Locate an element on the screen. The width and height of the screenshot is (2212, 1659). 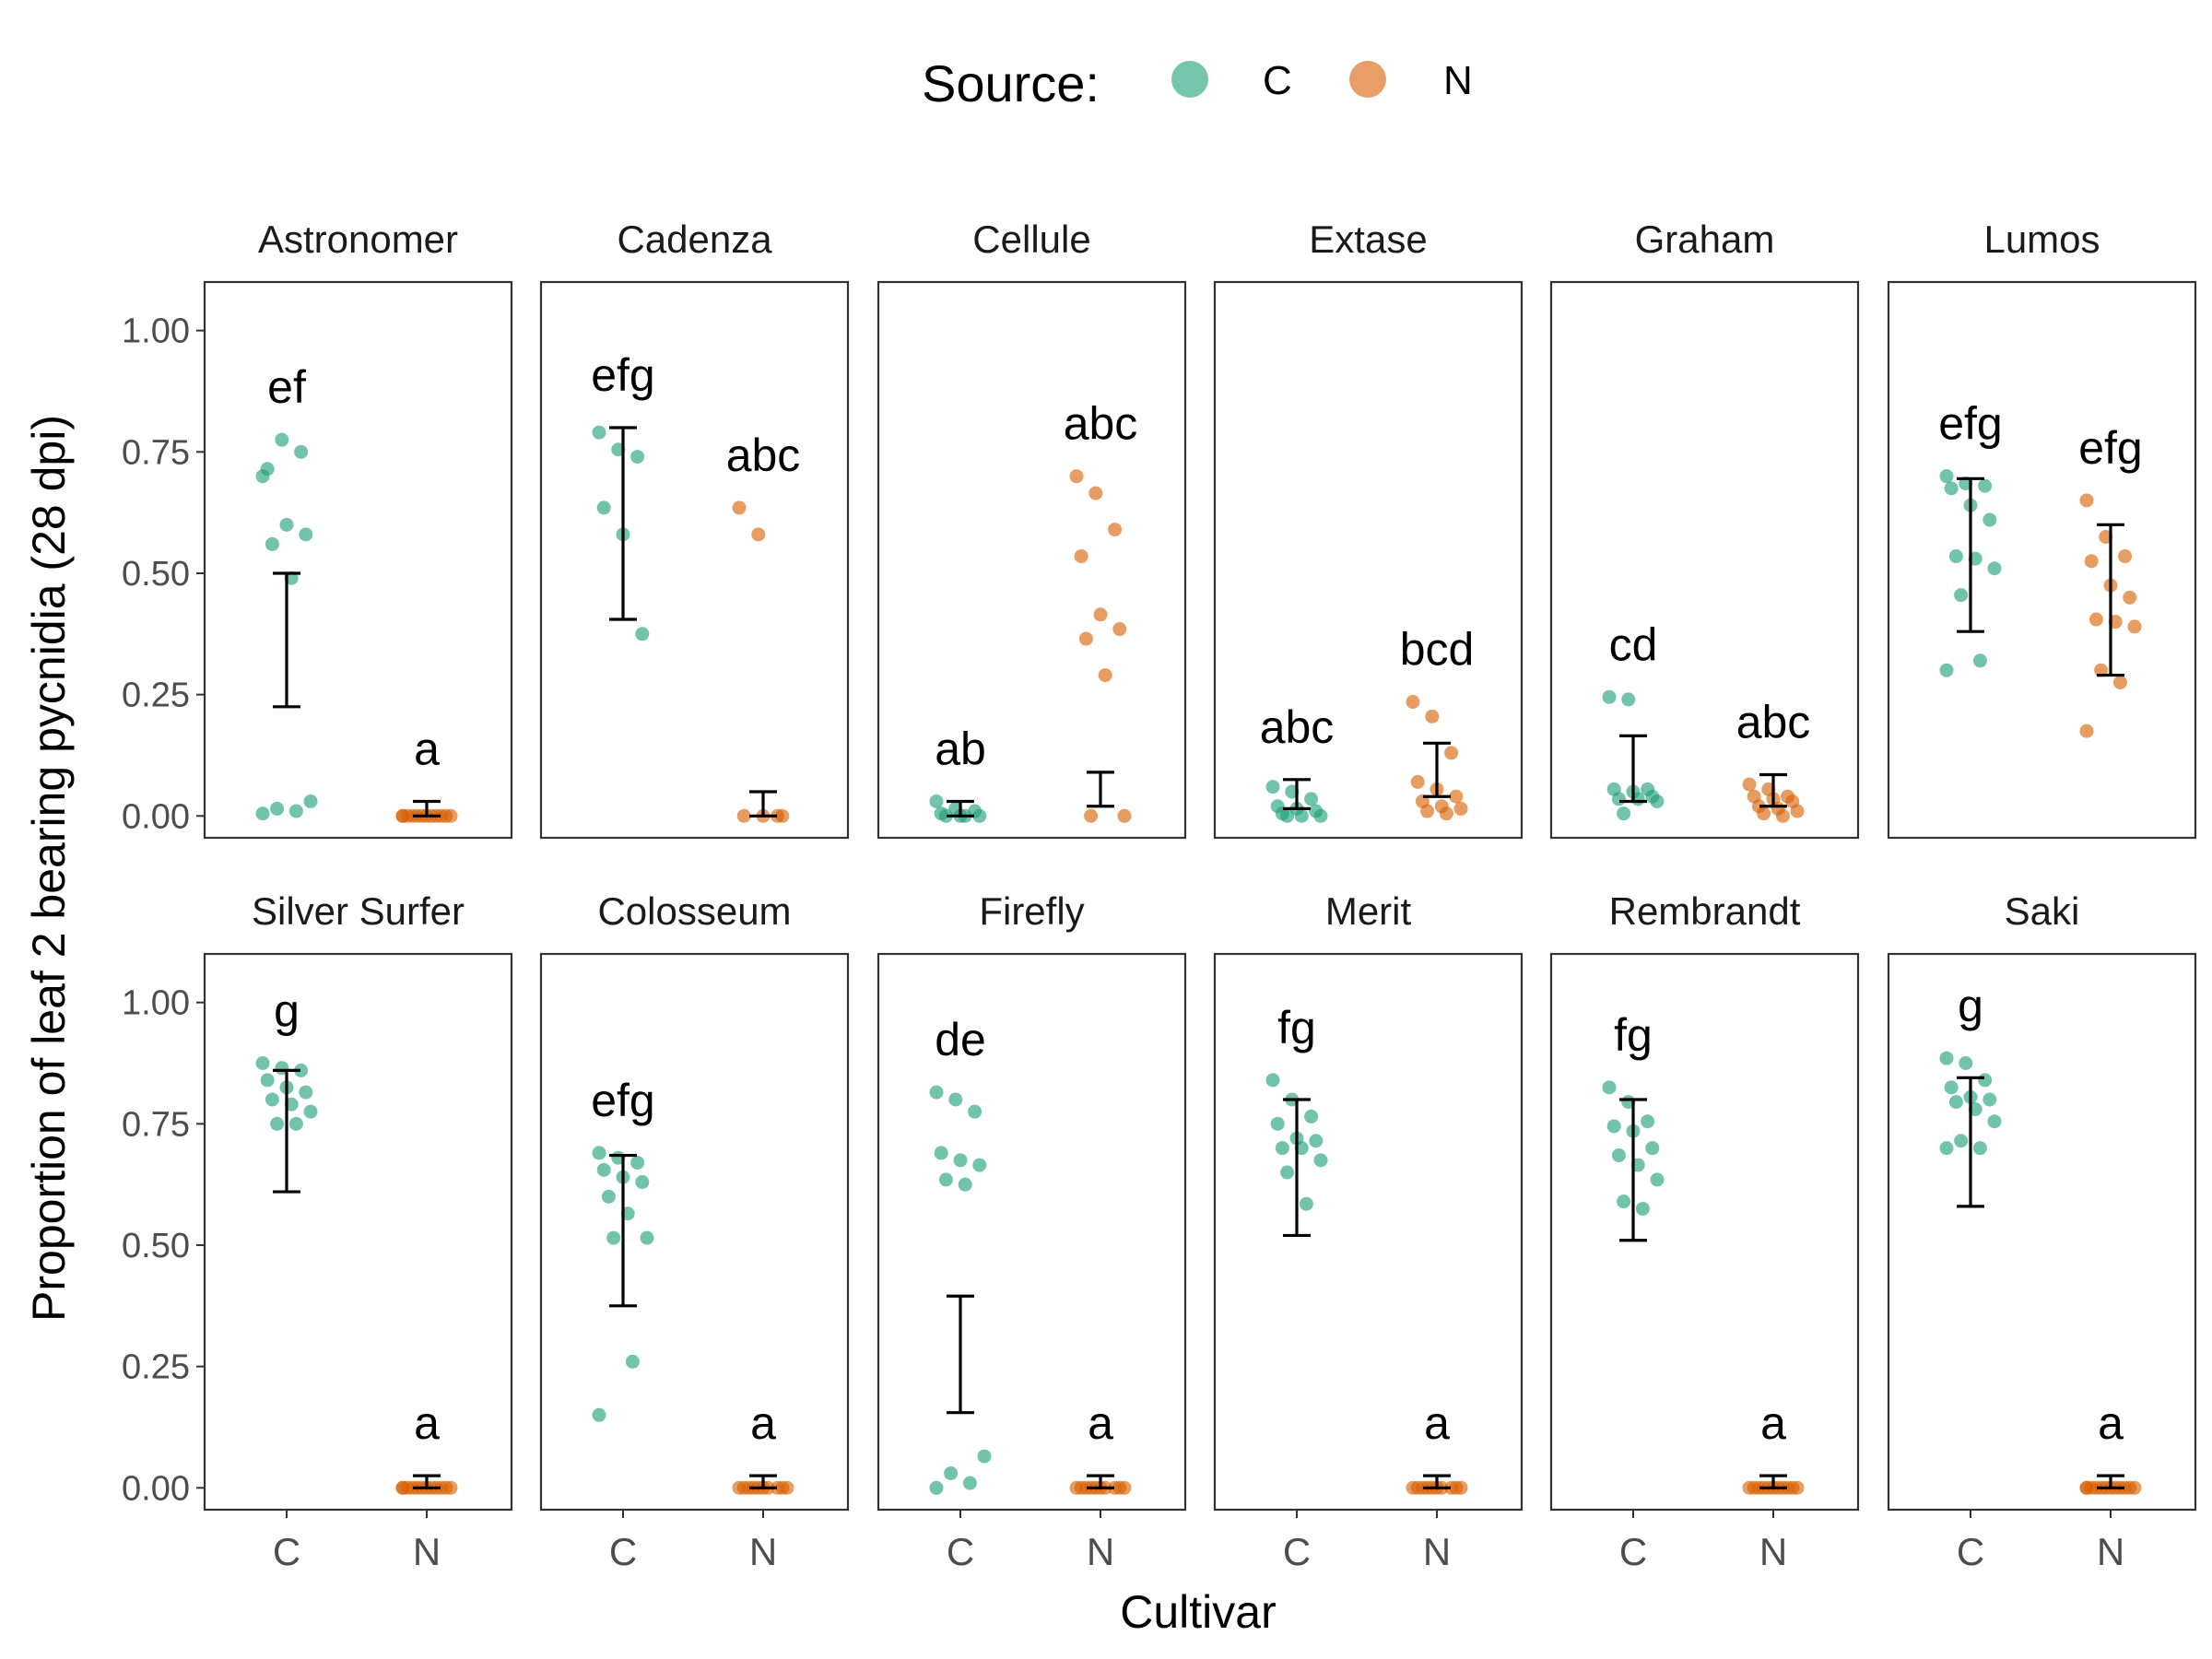
significance-letter: ab is located at coordinates (960, 749).